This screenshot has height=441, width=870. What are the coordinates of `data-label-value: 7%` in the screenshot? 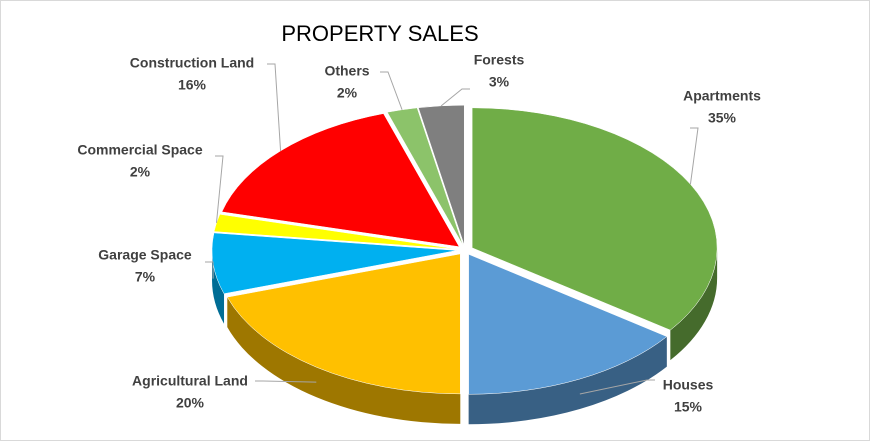 It's located at (145, 277).